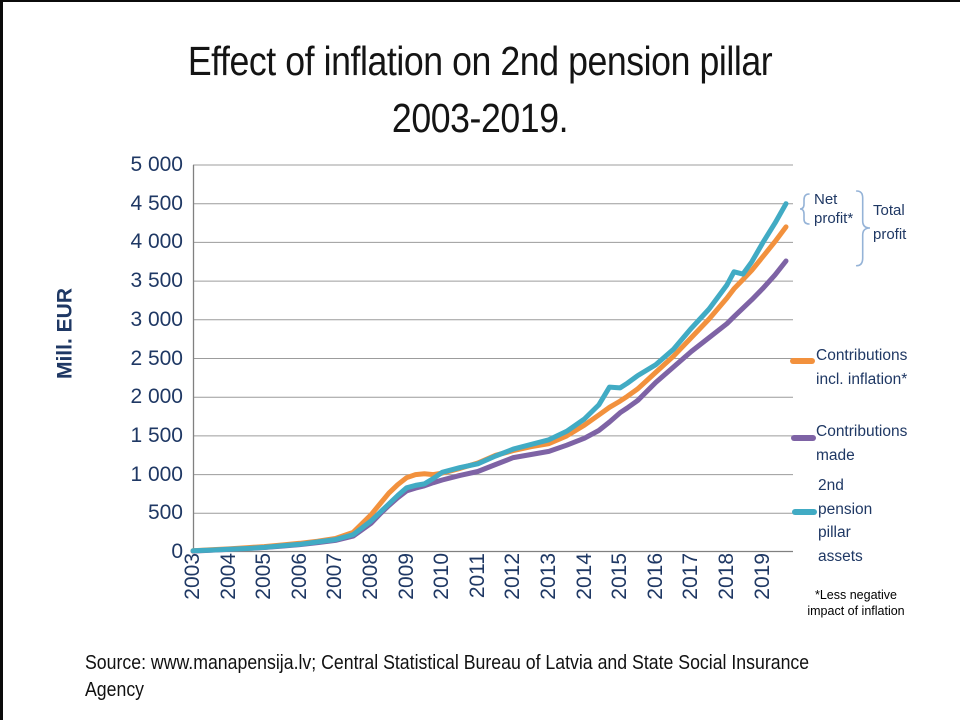 The width and height of the screenshot is (960, 720). I want to click on x-axis-tick-label: 2004, so click(228, 576).